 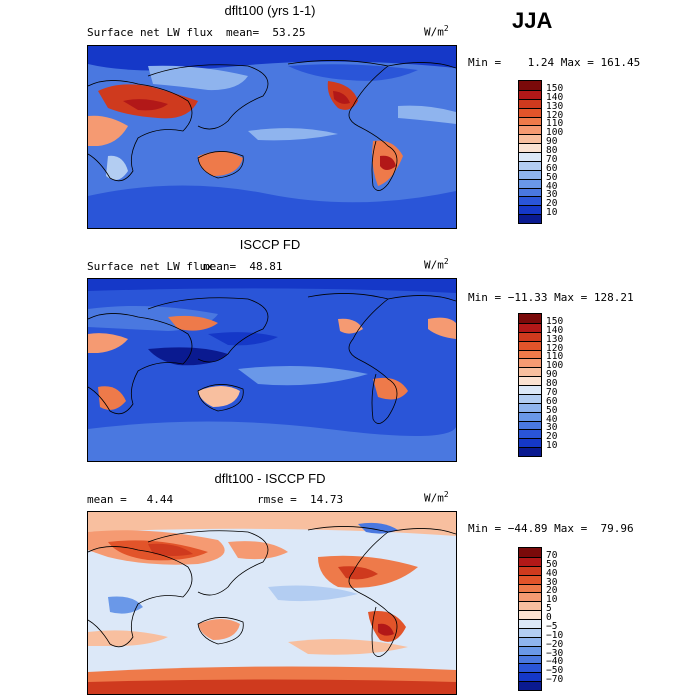 I want to click on panel-2-units: W/m2, so click(x=436, y=264).